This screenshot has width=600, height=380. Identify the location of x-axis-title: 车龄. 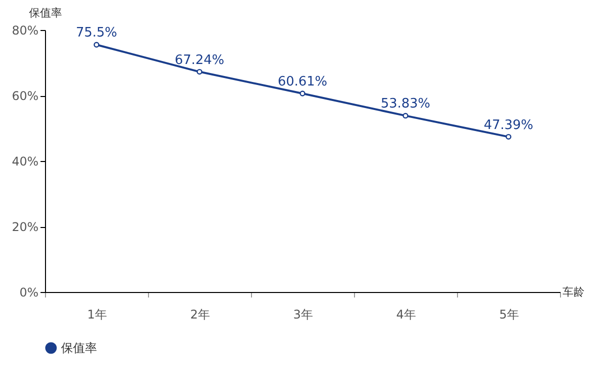
(573, 292).